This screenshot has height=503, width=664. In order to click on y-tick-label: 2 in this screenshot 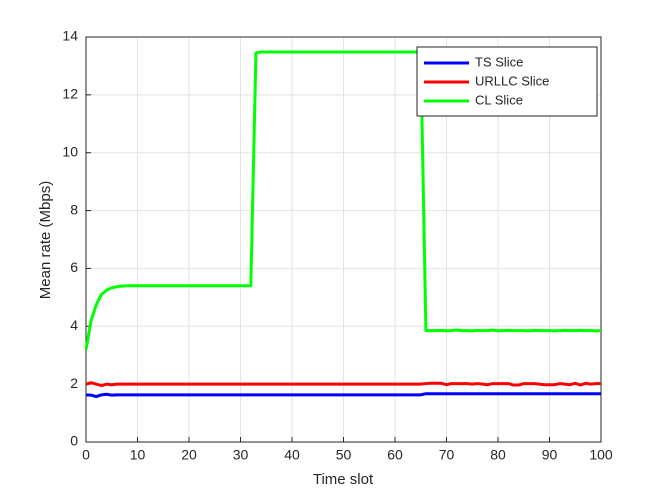, I will do `click(74, 383)`.